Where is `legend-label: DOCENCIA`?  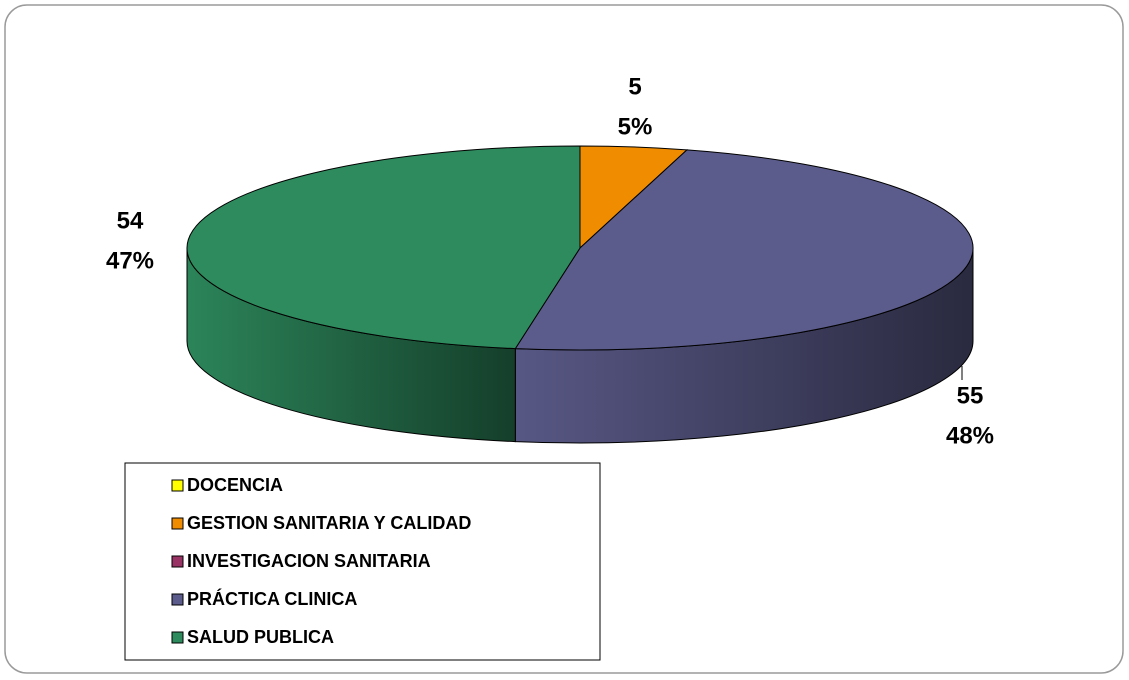
legend-label: DOCENCIA is located at coordinates (235, 485).